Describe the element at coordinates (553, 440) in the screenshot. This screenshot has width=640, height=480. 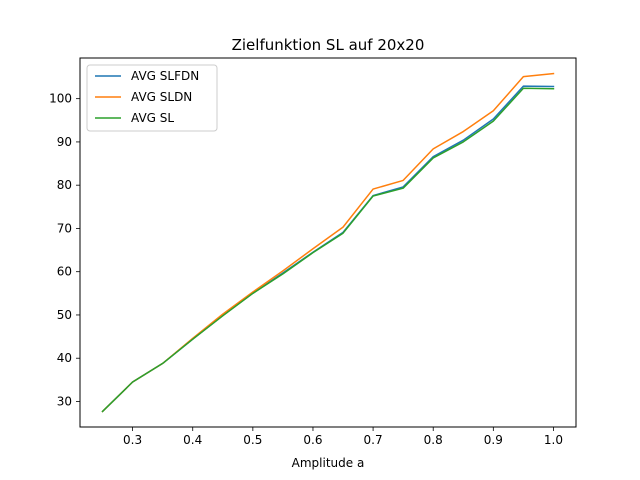
I see `x-tick-label: 1.0` at that location.